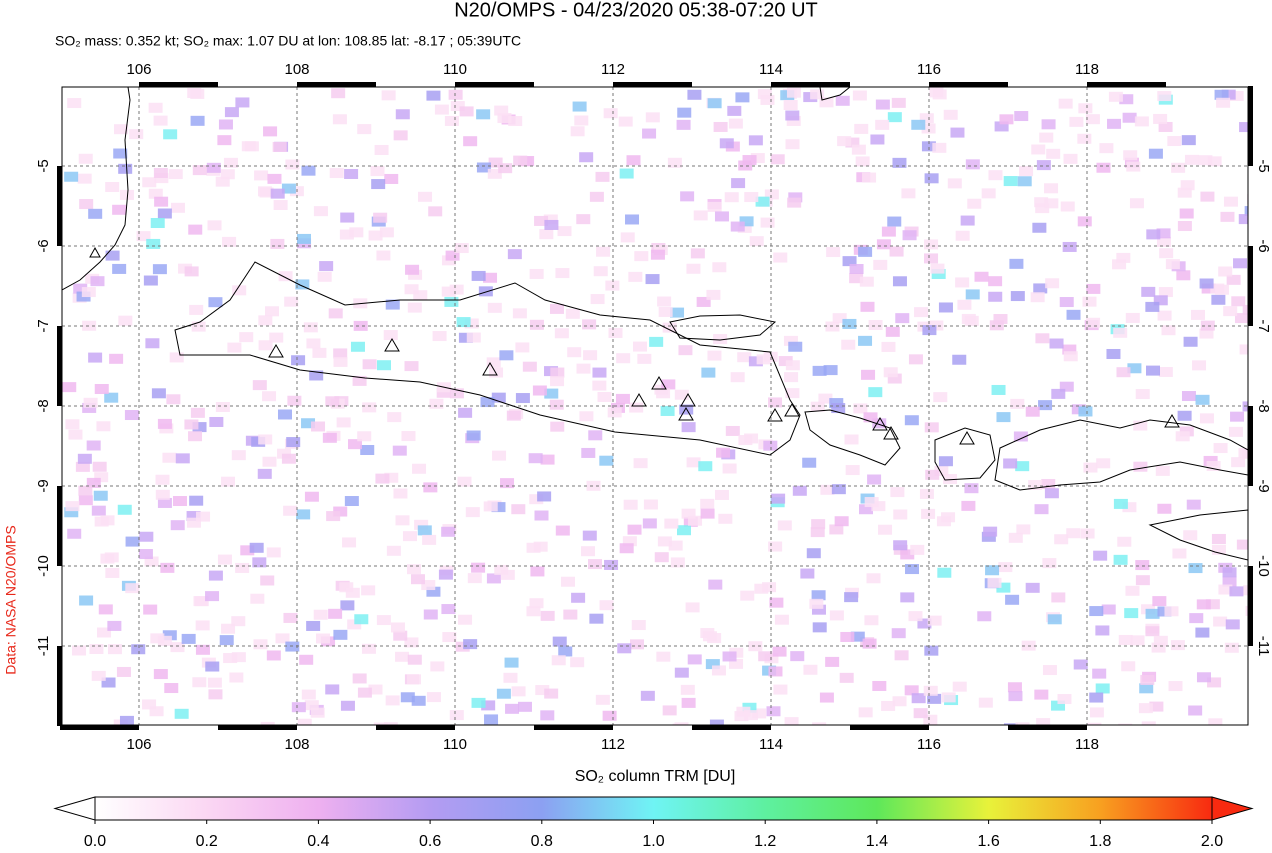  Describe the element at coordinates (43, 405) in the screenshot. I see `lat-label-left: -8` at that location.